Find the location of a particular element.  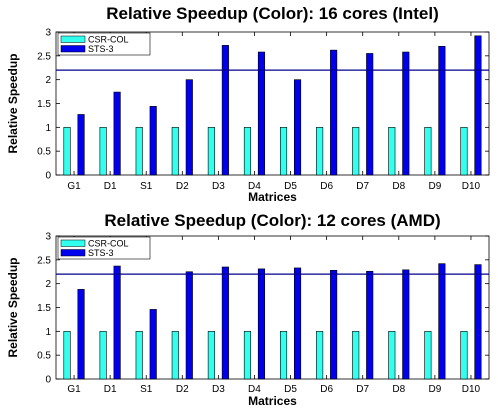

bar-csr-col-d4 is located at coordinates (247, 151).